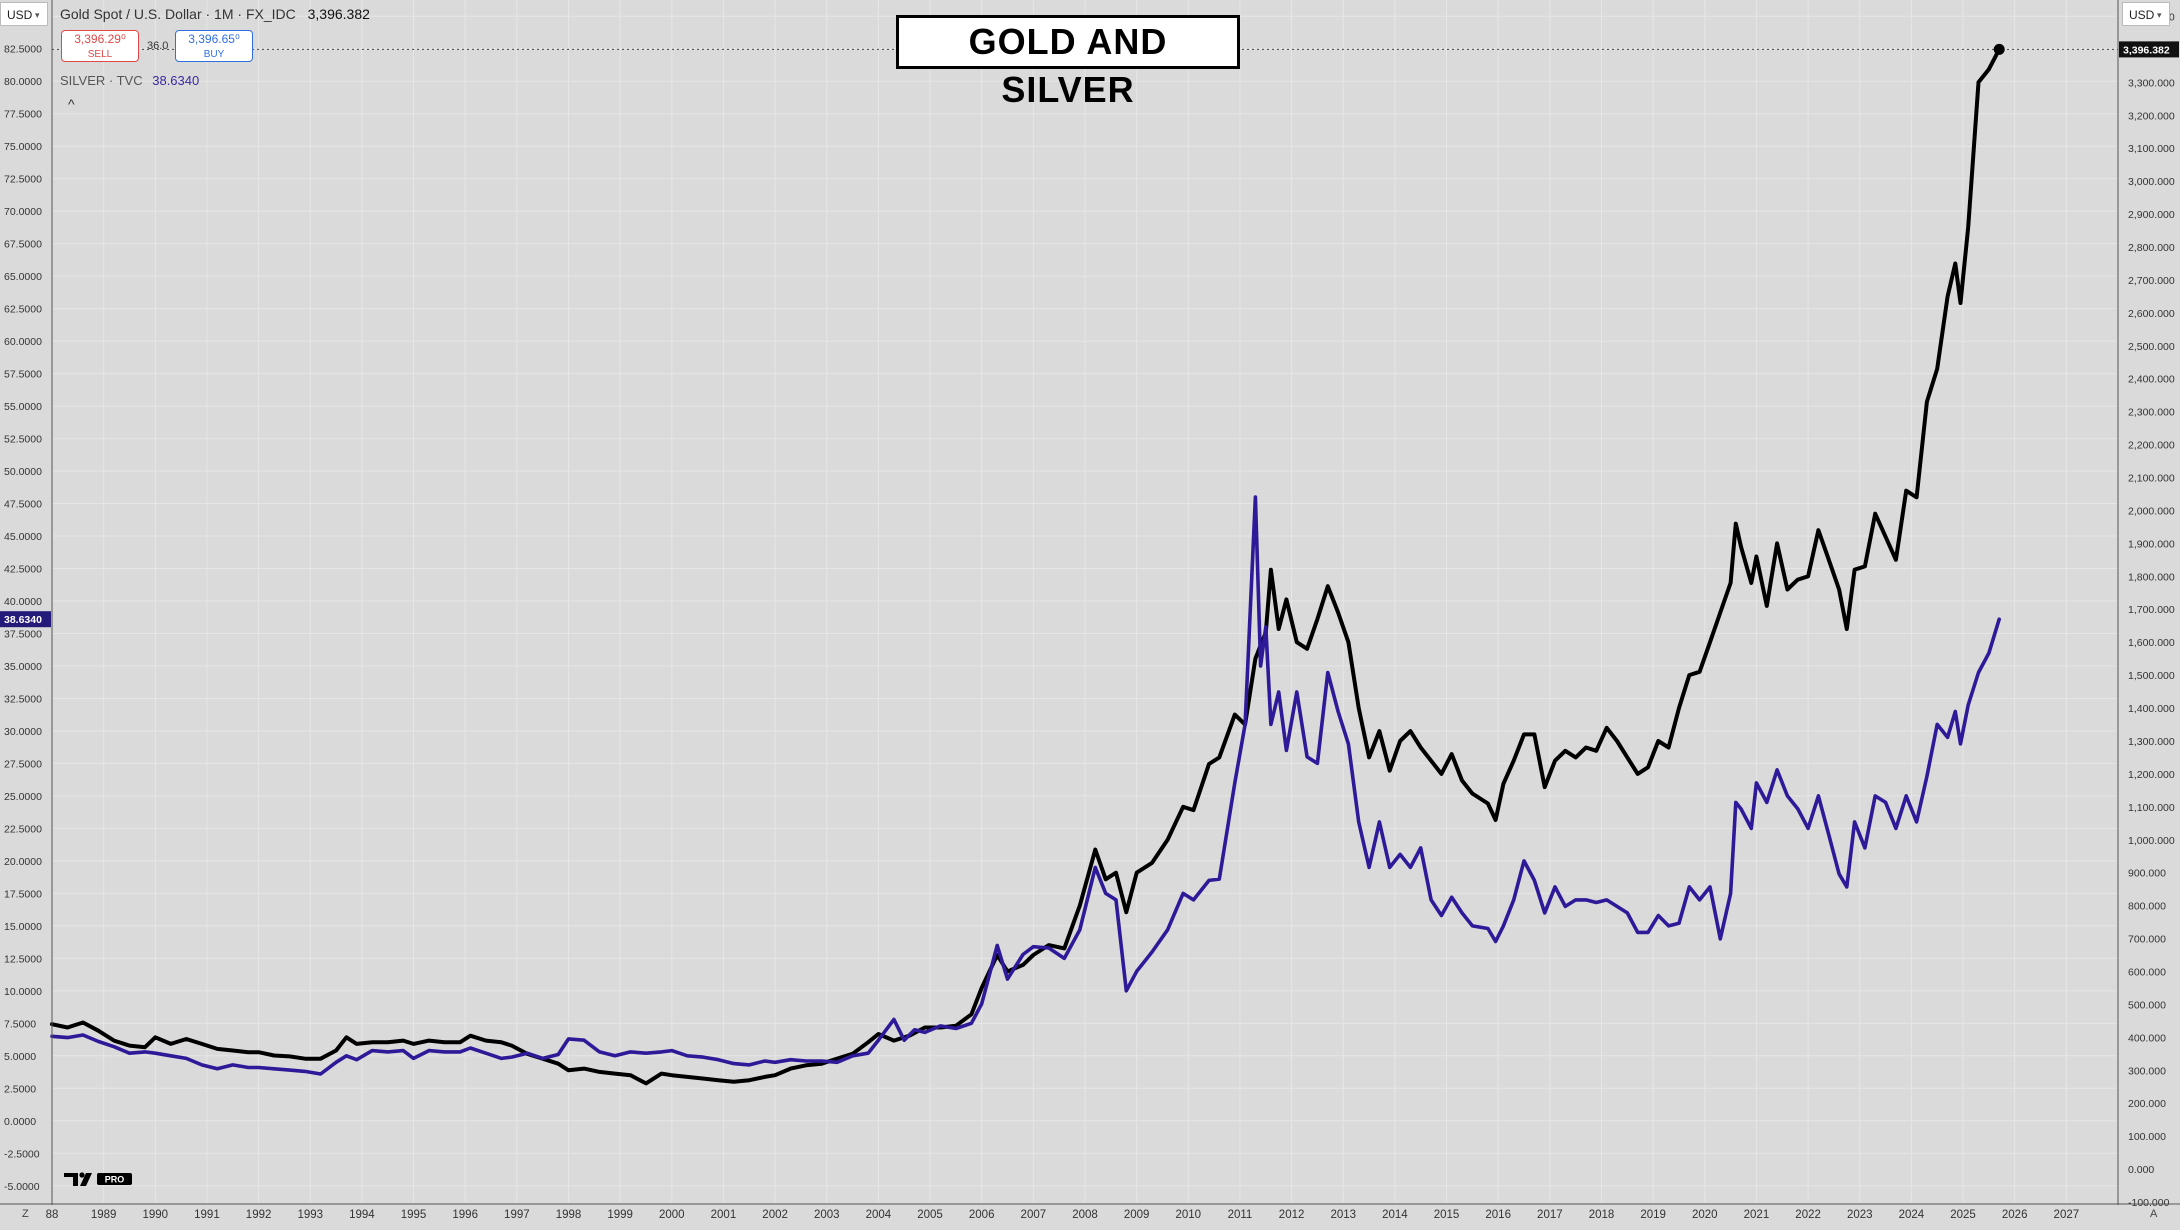  Describe the element at coordinates (22, 1154) in the screenshot. I see `left-tick-label: -2.5000` at that location.